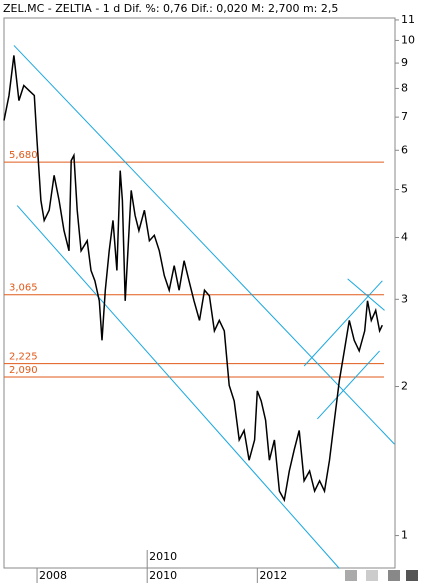 Image resolution: width=421 pixels, height=583 pixels. What do you see at coordinates (404, 386) in the screenshot?
I see `y-tick-label: 2` at bounding box center [404, 386].